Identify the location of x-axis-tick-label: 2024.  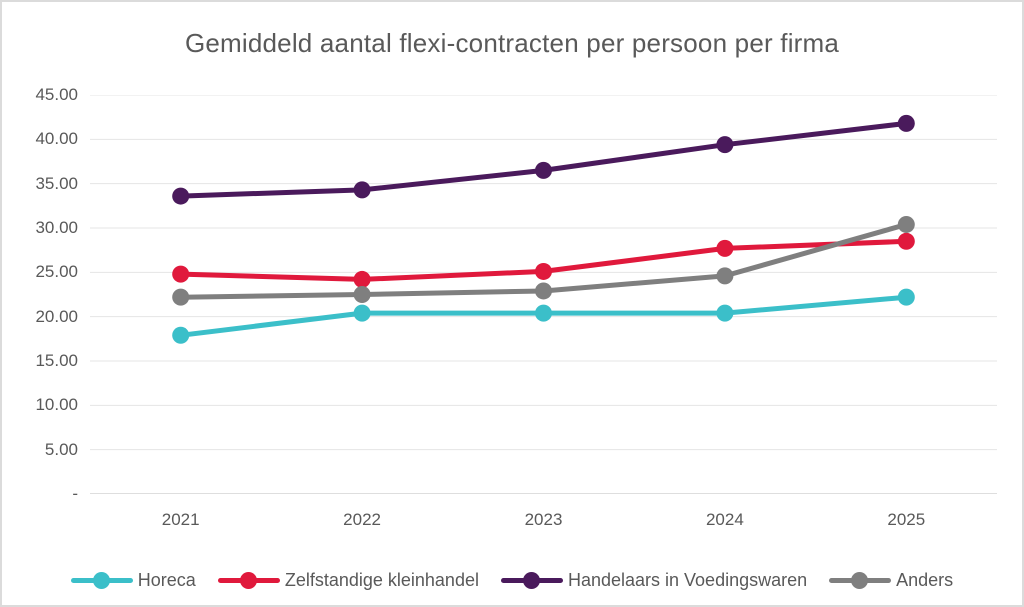
(724, 519).